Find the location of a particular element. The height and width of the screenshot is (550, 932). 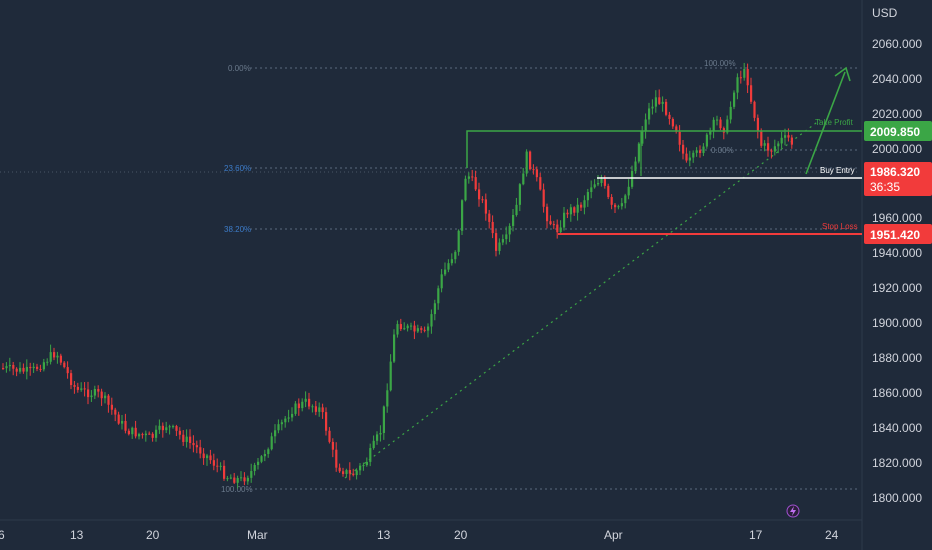

y-tick: 2040.000 is located at coordinates (897, 79).